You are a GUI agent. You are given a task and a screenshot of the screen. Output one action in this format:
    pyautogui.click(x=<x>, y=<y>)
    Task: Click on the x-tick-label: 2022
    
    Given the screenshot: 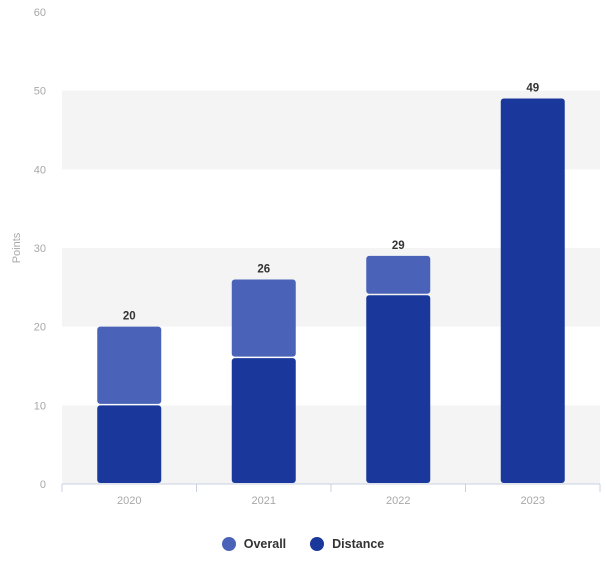 What is the action you would take?
    pyautogui.click(x=398, y=501)
    